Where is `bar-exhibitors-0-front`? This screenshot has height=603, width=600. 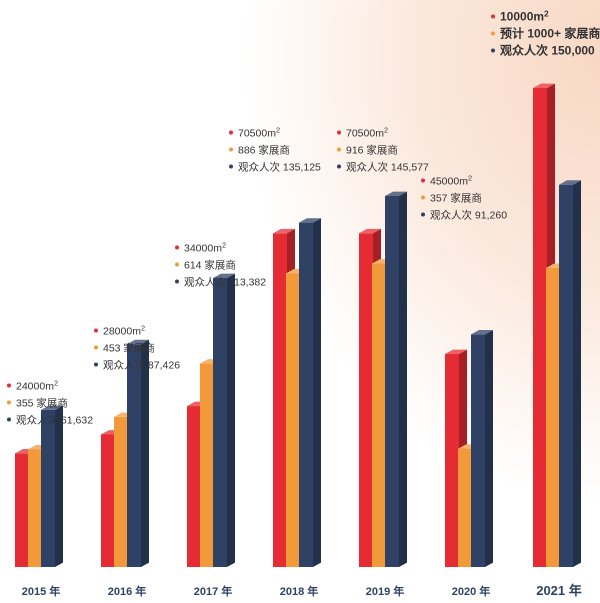
bar-exhibitors-0-front is located at coordinates (35, 508).